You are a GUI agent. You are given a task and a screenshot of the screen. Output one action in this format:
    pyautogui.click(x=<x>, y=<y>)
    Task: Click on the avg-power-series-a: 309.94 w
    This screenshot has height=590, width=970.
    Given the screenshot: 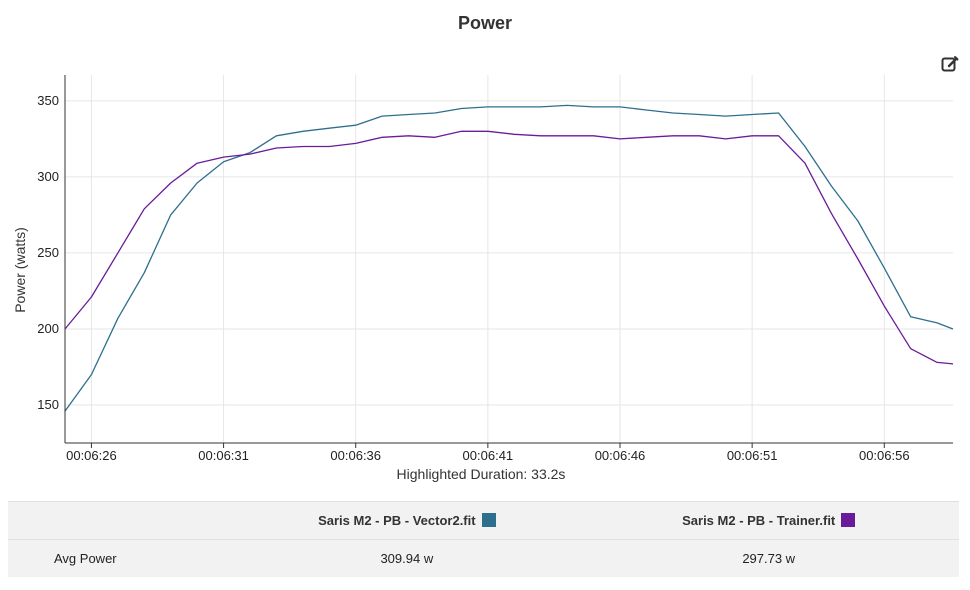 What is the action you would take?
    pyautogui.click(x=407, y=558)
    